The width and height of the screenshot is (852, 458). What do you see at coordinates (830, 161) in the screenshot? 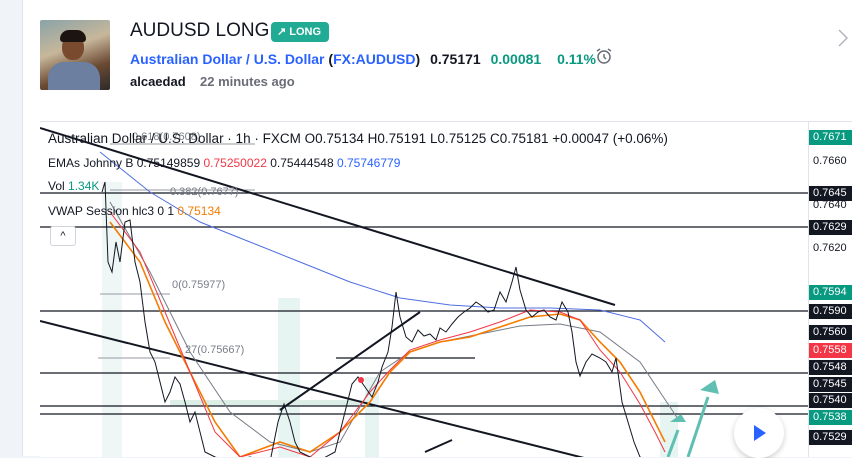
I see `price-tick: 0.7660` at bounding box center [830, 161].